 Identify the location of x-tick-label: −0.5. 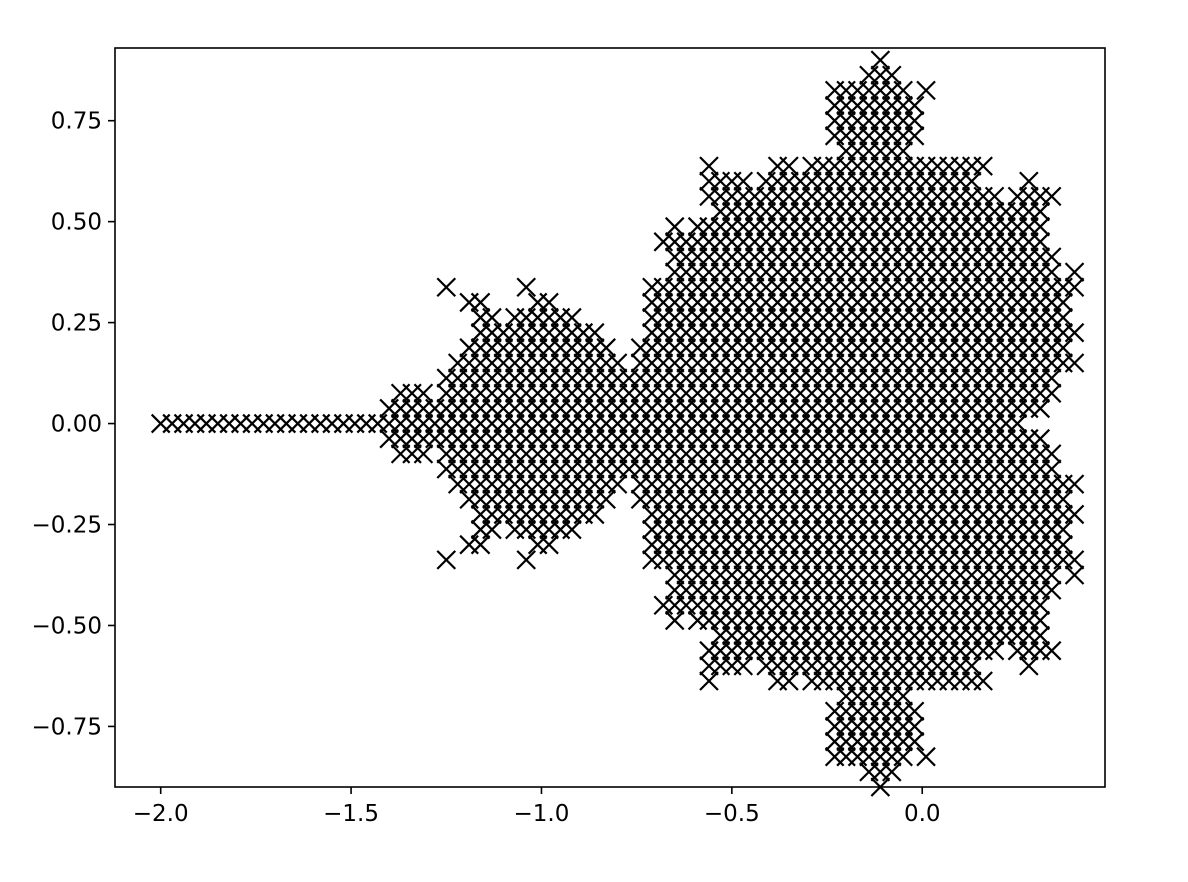
(732, 814).